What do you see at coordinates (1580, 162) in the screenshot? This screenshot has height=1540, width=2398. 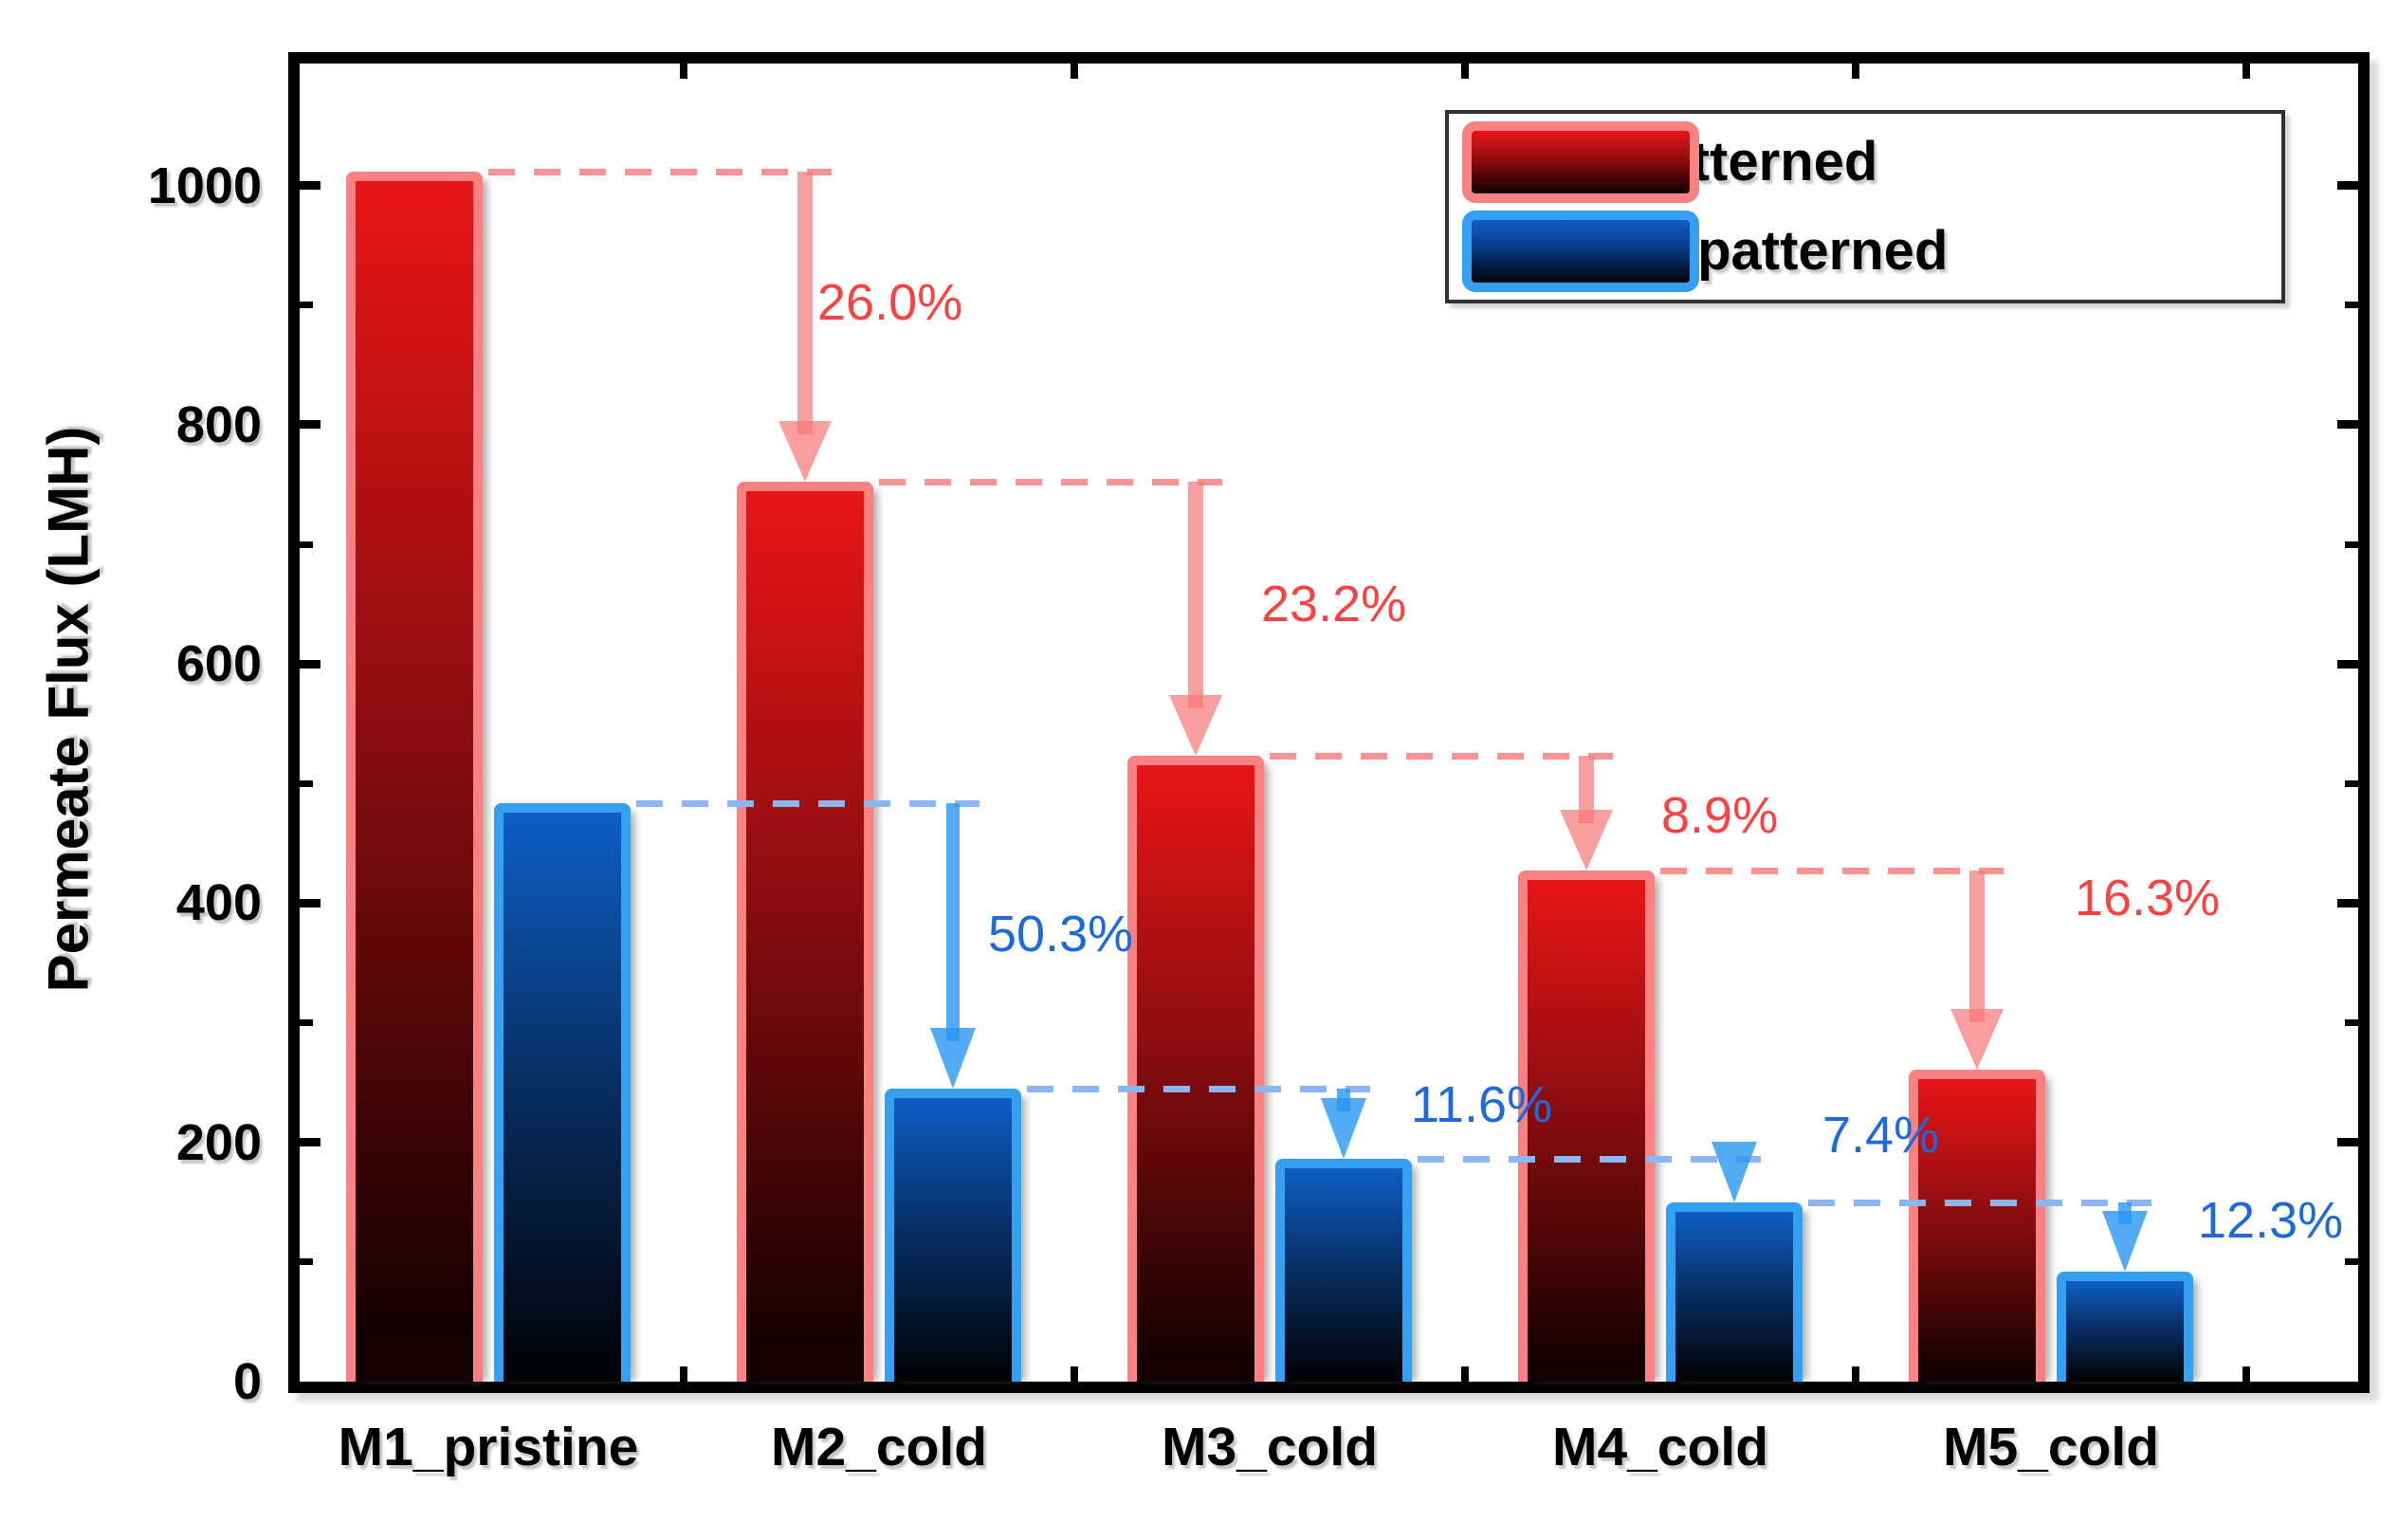 I see `legend-swatch-patterned-icon` at bounding box center [1580, 162].